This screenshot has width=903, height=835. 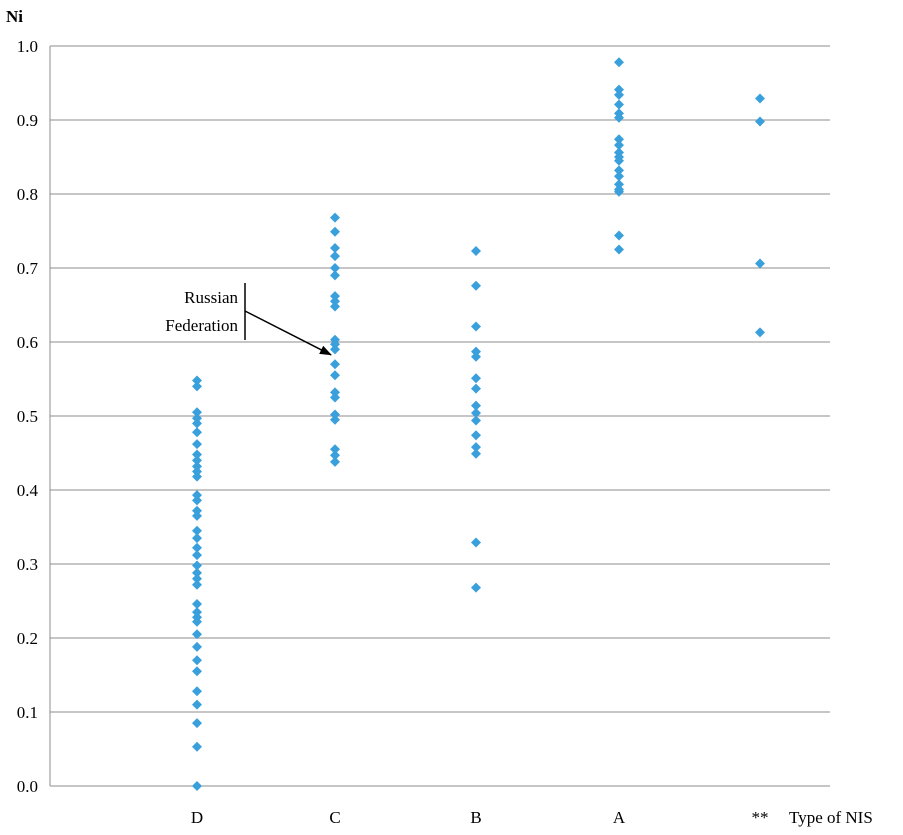 I want to click on x-tick-label: C, so click(x=334, y=817).